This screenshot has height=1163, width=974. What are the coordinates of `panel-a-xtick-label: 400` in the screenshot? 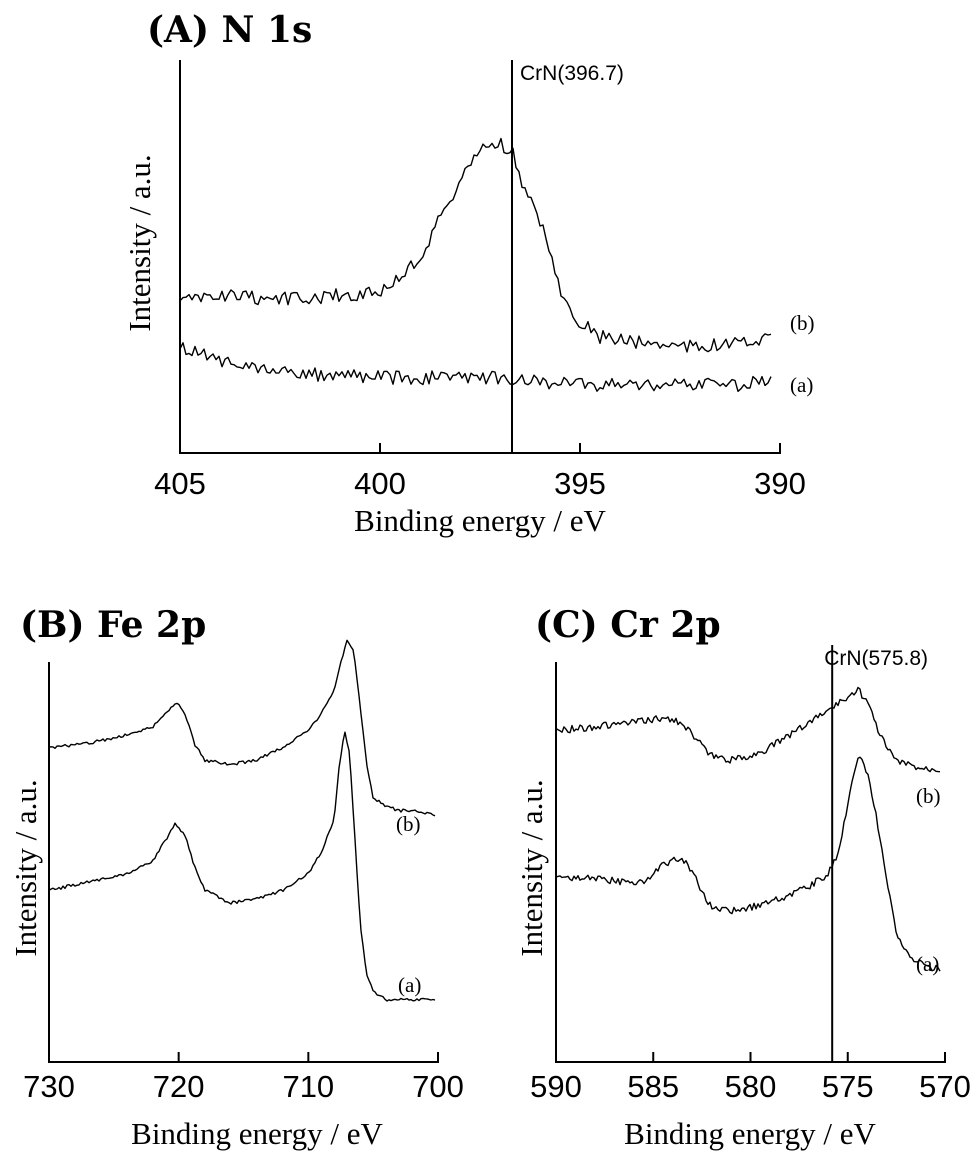 It's located at (380, 483).